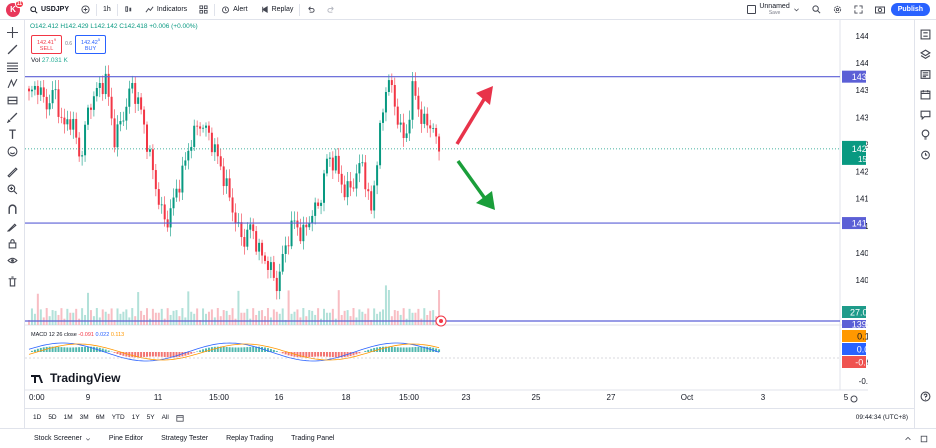 The image size is (936, 448). What do you see at coordinates (12, 189) in the screenshot?
I see `zoom-tool` at bounding box center [12, 189].